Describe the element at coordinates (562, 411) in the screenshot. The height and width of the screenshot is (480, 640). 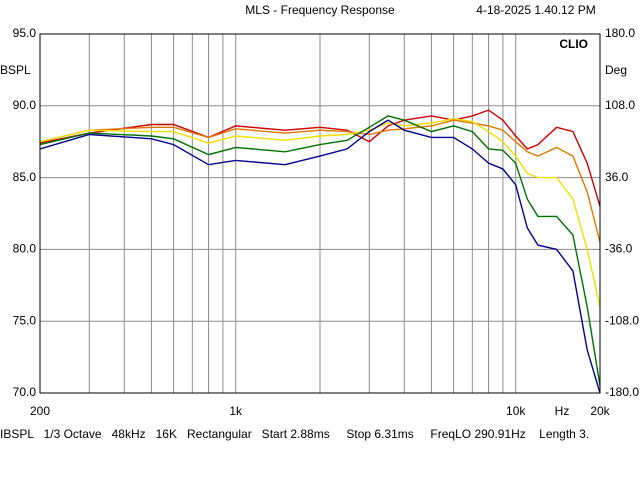
I see `x-unit-label: Hz` at that location.